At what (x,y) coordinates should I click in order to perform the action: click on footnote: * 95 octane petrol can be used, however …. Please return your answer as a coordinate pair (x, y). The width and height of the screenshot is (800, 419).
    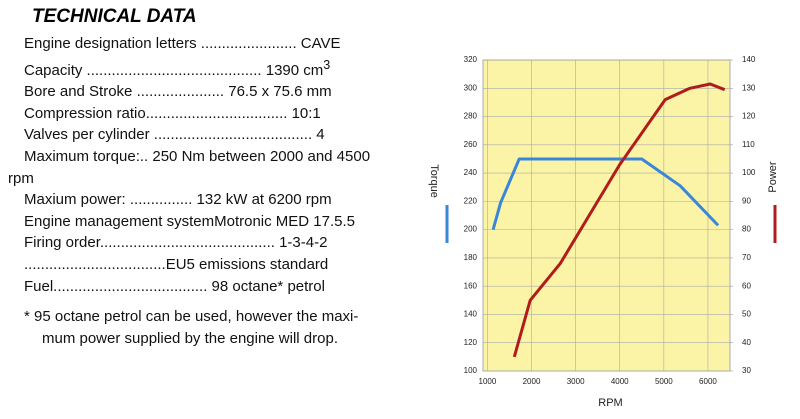
    Looking at the image, I should click on (208, 328).